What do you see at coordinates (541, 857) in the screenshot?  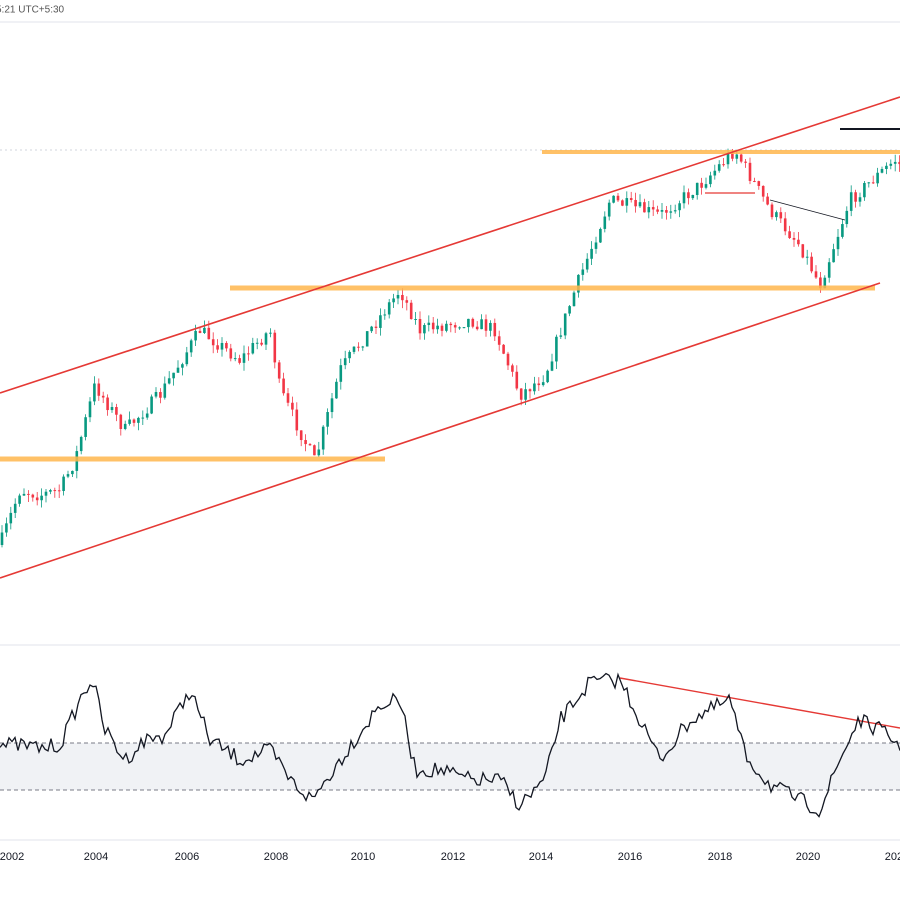 I see `x-tick-label: 2014` at bounding box center [541, 857].